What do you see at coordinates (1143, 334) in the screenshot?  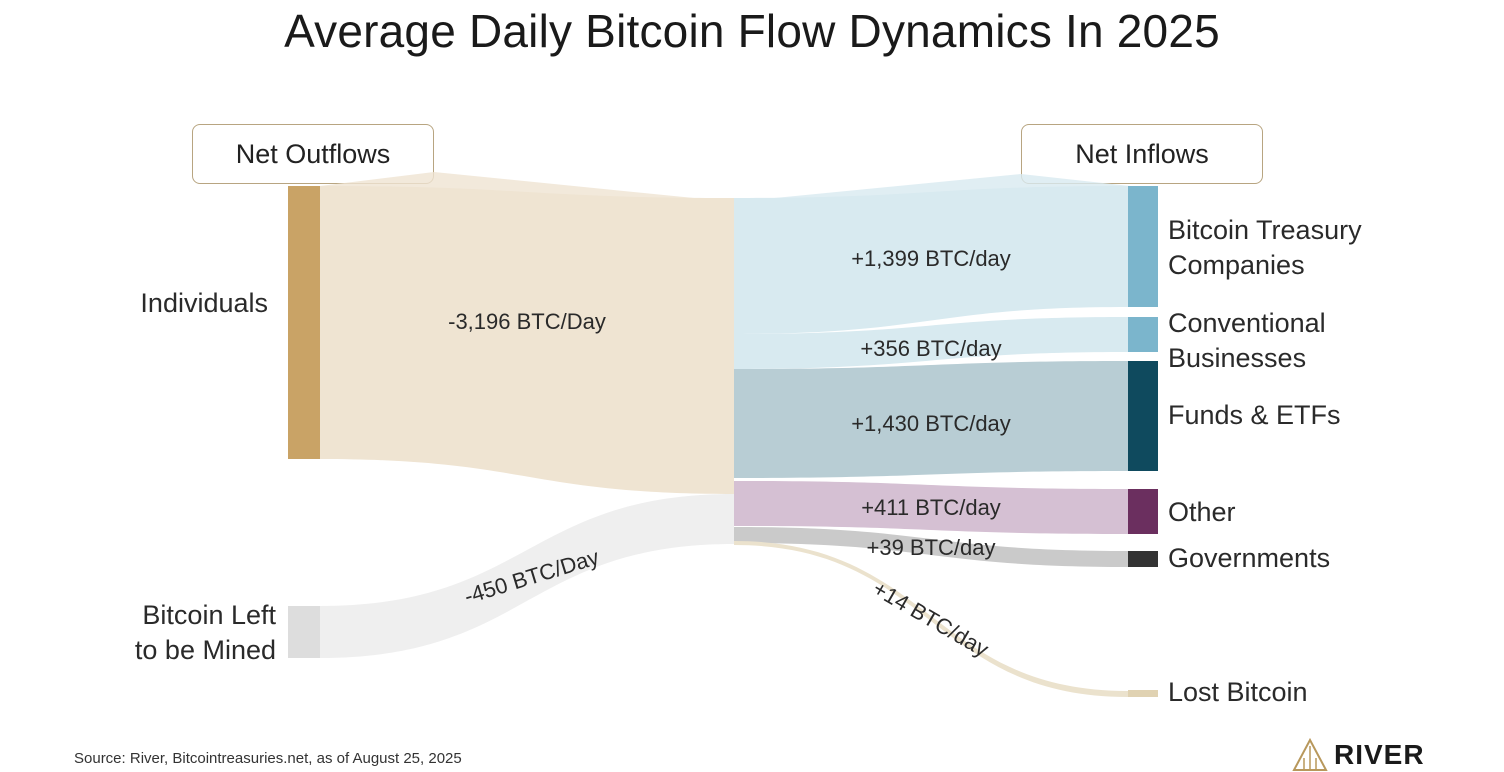 I see `node-business` at bounding box center [1143, 334].